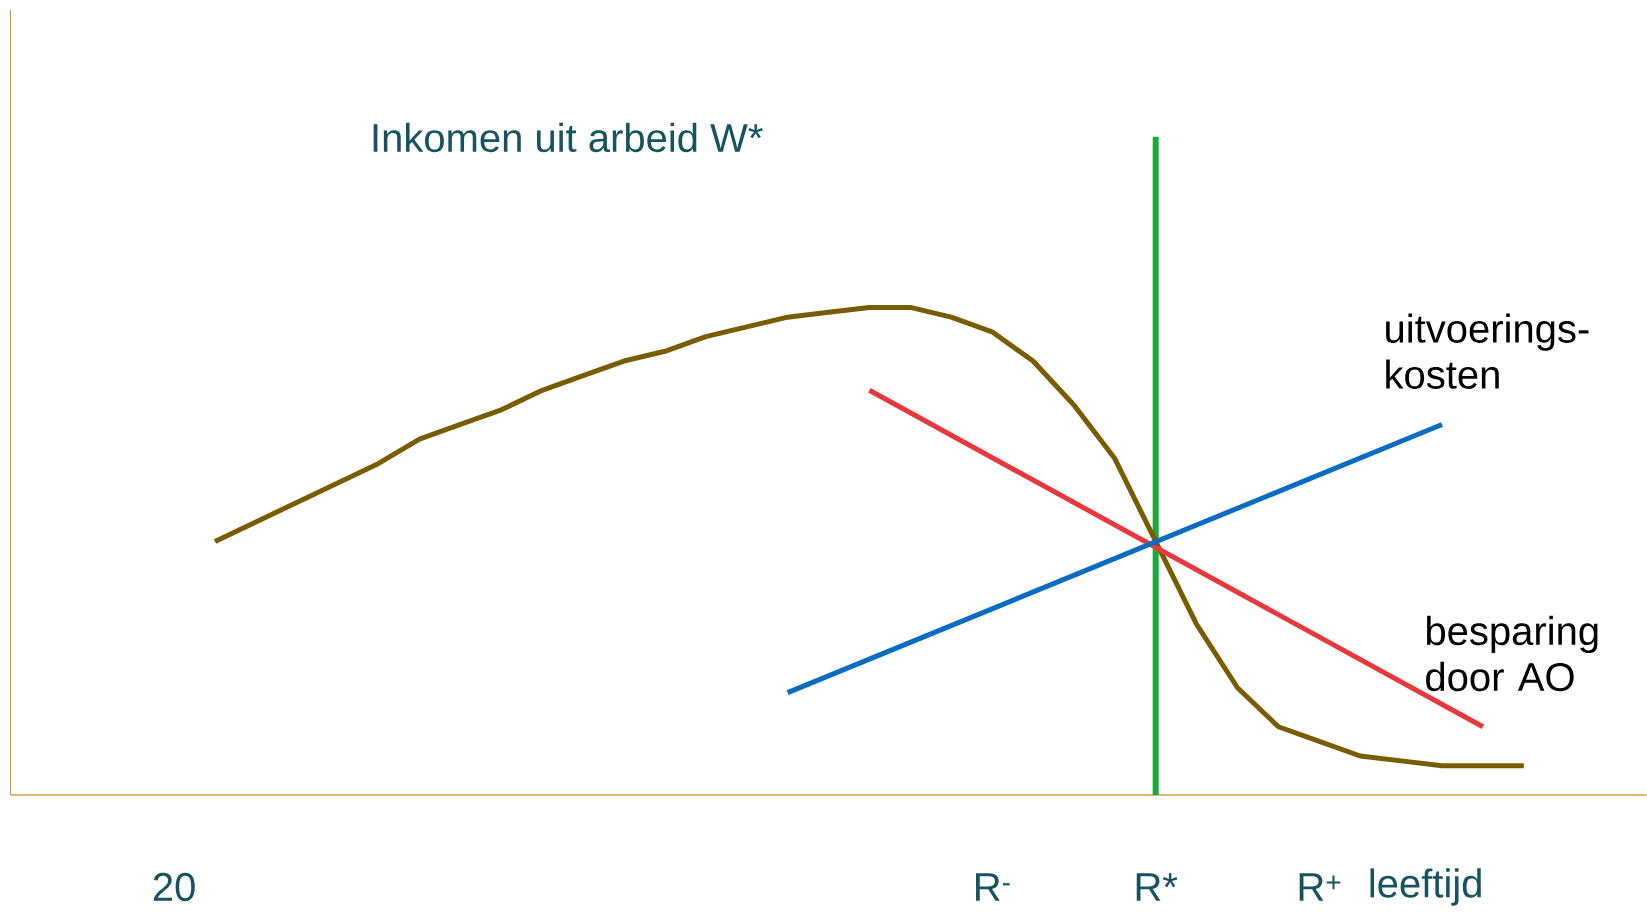 Image resolution: width=1647 pixels, height=916 pixels. What do you see at coordinates (993, 887) in the screenshot?
I see `x-tick-label: R$^{-}$` at bounding box center [993, 887].